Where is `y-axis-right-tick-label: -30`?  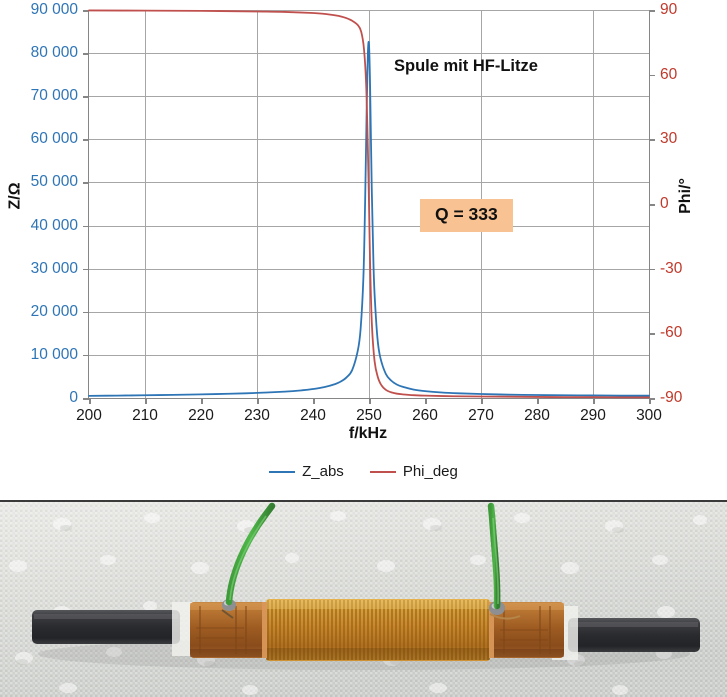 y-axis-right-tick-label: -30 is located at coordinates (671, 268).